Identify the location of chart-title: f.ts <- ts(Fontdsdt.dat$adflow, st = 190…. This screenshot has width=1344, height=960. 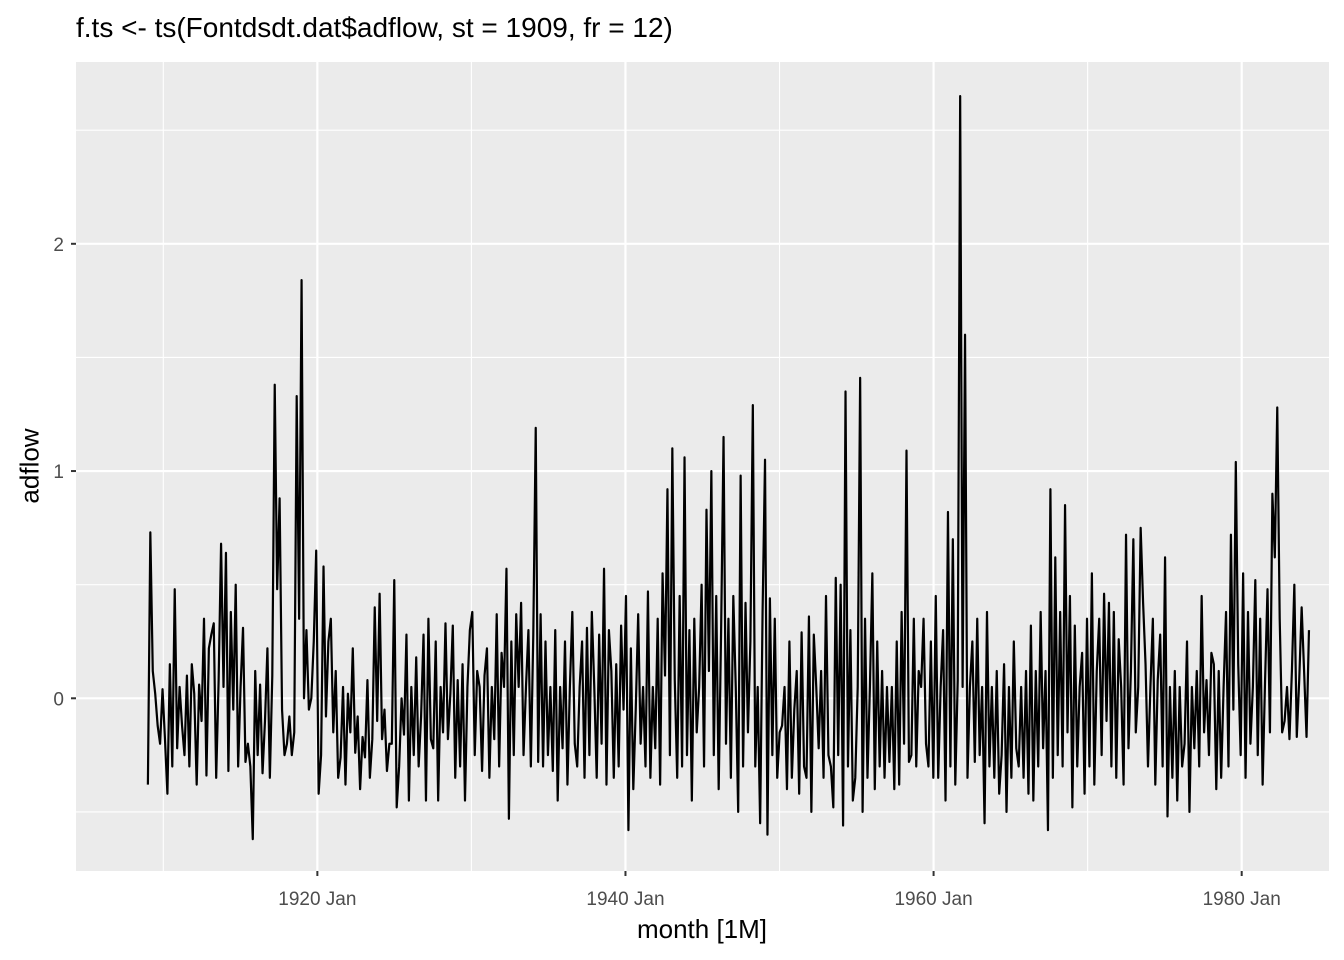
(374, 27).